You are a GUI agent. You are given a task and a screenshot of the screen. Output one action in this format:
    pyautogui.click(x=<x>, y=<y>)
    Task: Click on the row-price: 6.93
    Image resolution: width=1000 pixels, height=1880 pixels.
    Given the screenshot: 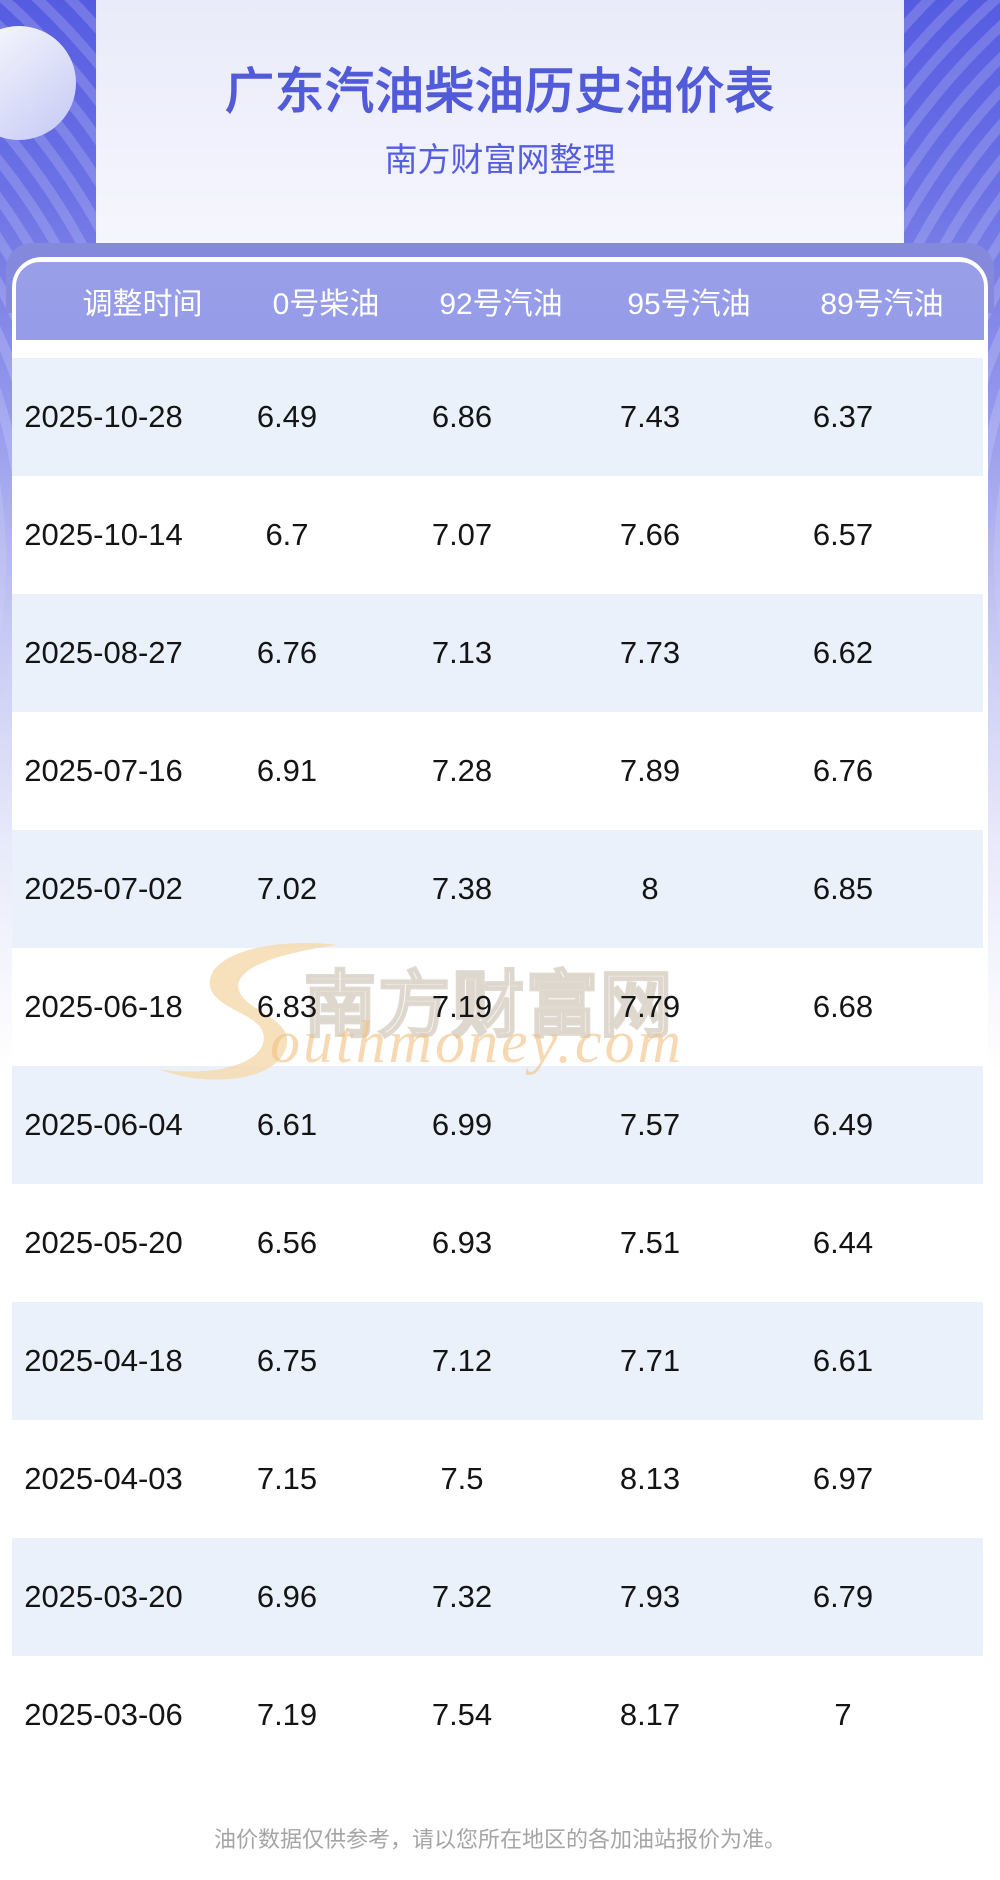 What is the action you would take?
    pyautogui.click(x=462, y=1242)
    